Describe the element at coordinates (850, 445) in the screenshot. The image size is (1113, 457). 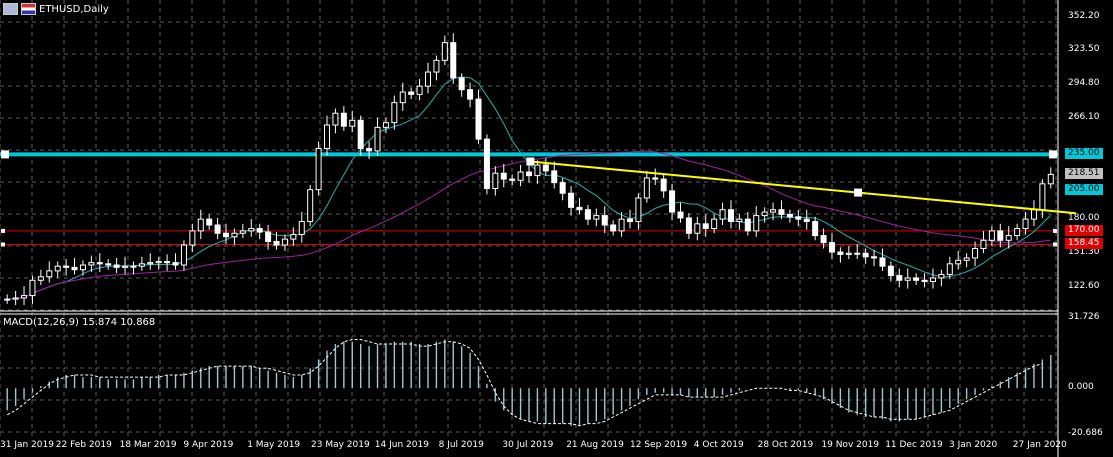
I see `date-tick-label: 19 Nov 2019` at that location.